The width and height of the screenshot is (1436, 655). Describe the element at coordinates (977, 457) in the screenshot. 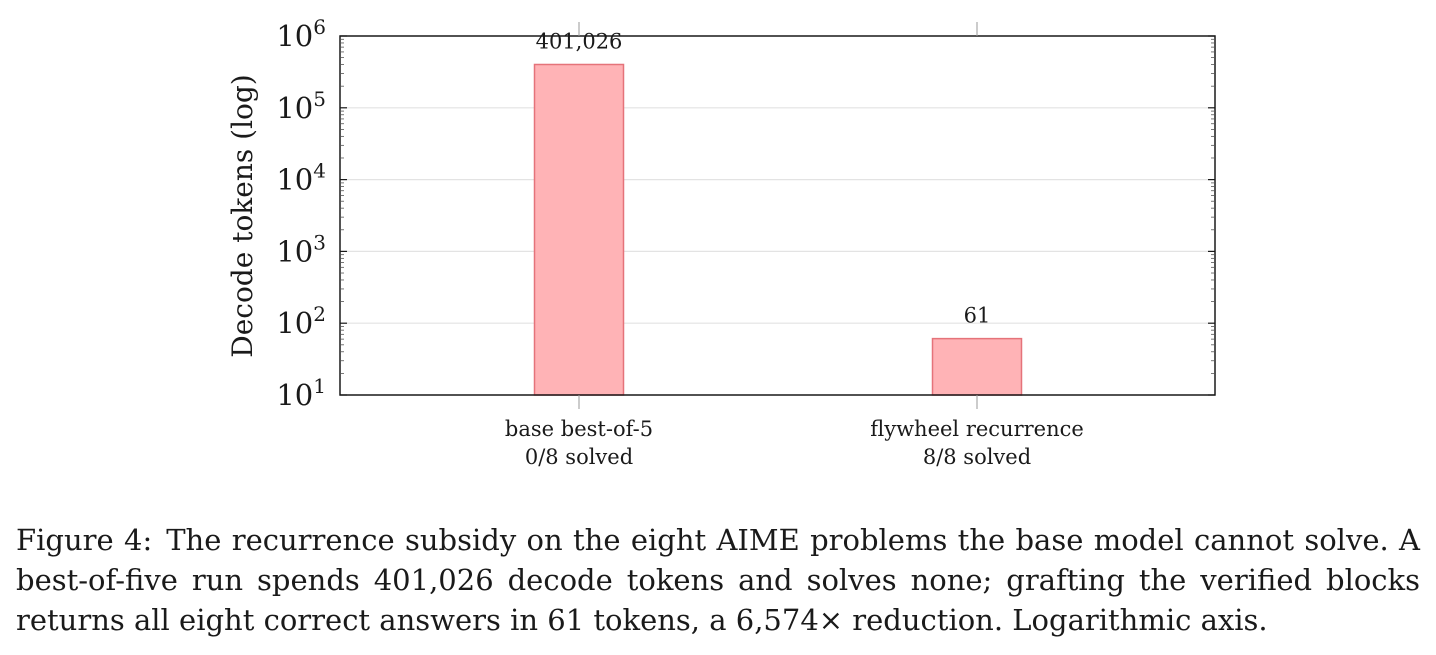

I see `category-sublabel: 8/8 solved` at that location.